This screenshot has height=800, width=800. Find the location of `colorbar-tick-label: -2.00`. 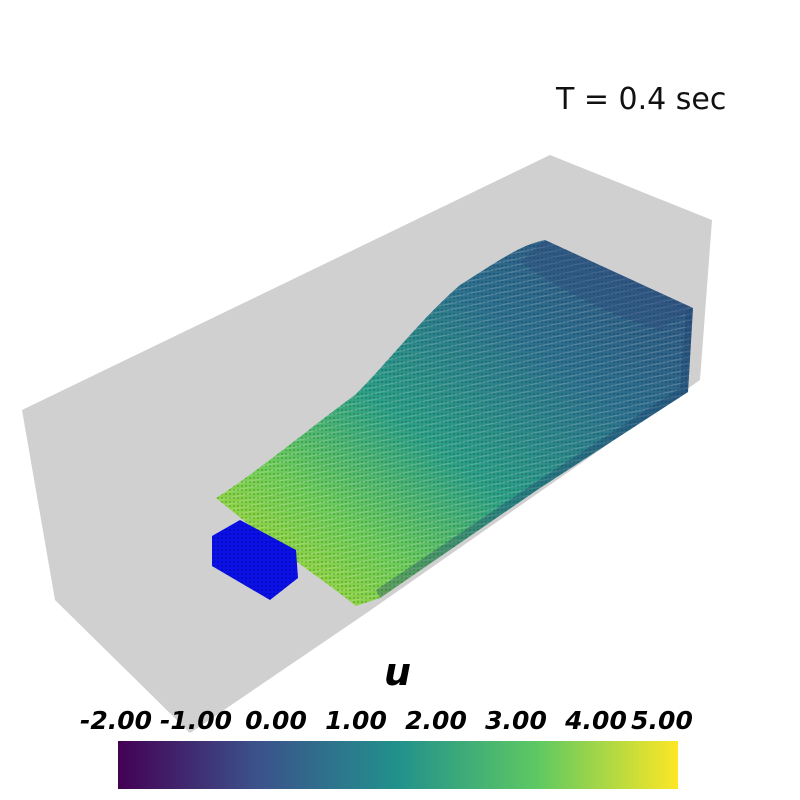

colorbar-tick-label: -2.00 is located at coordinates (116, 720).